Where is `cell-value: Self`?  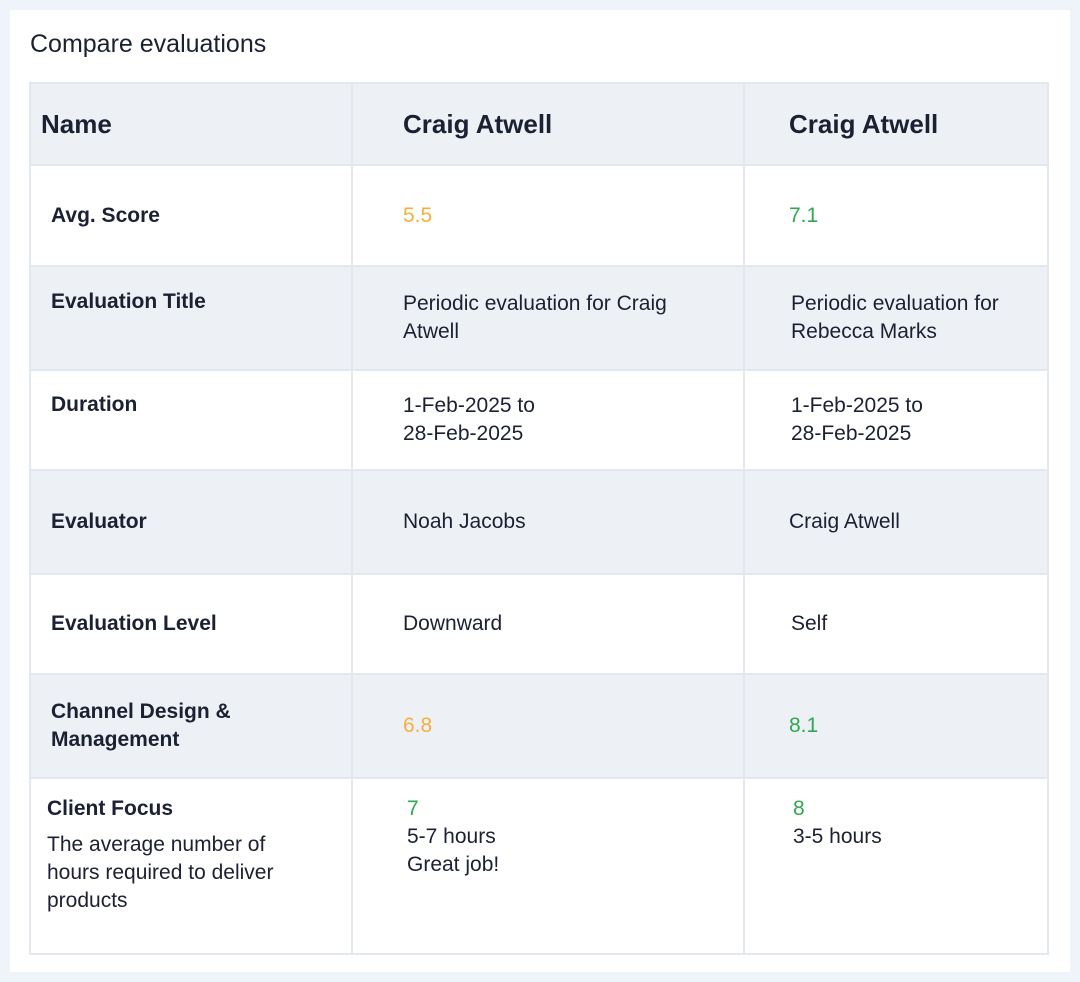
cell-value: Self is located at coordinates (896, 624).